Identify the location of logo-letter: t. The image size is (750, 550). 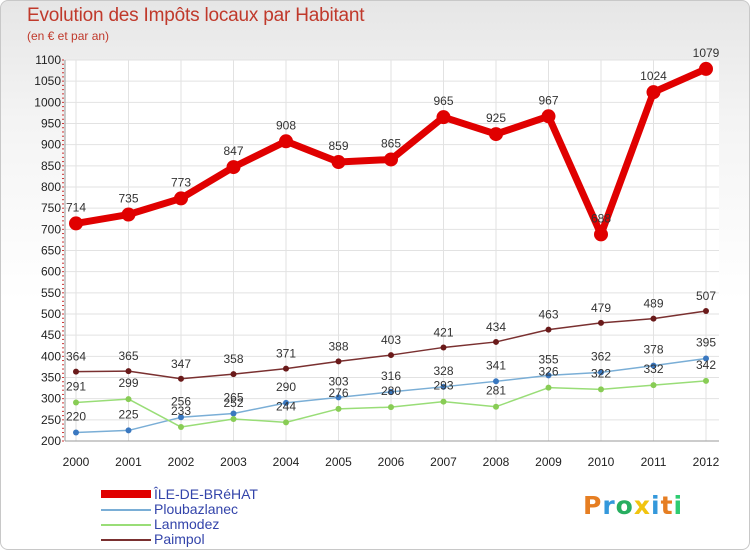
(667, 505).